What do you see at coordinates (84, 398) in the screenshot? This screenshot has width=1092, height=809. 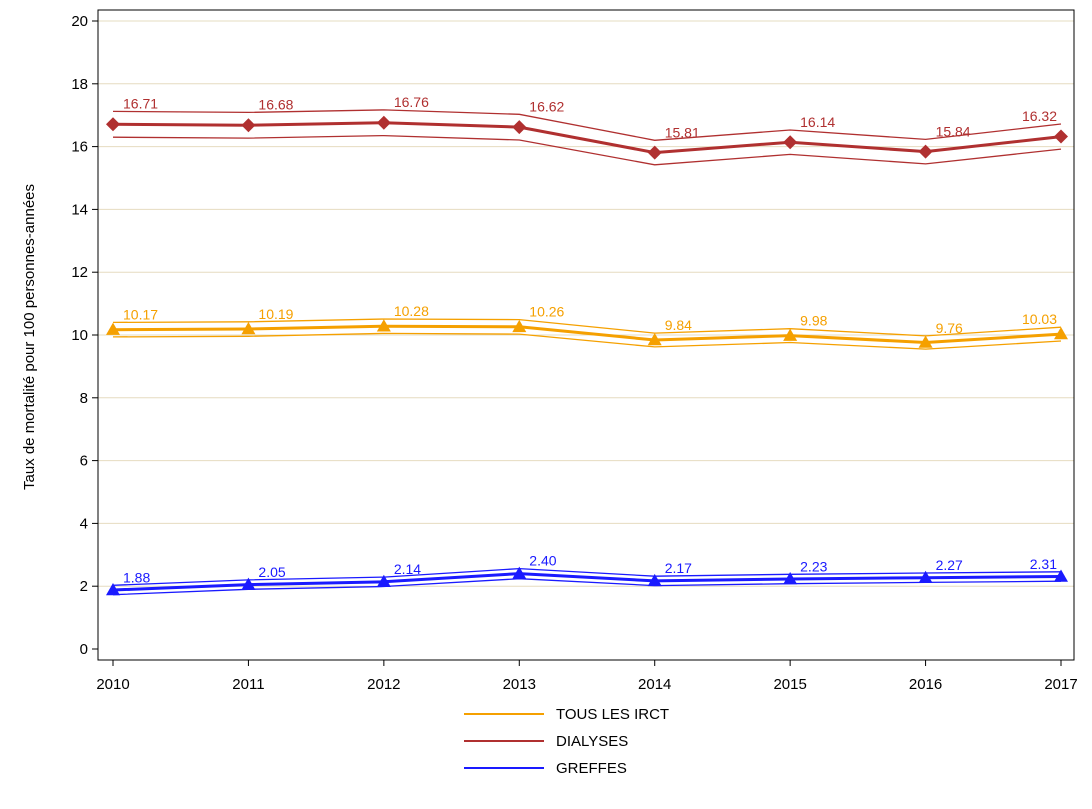 I see `y-tick-label: 8` at bounding box center [84, 398].